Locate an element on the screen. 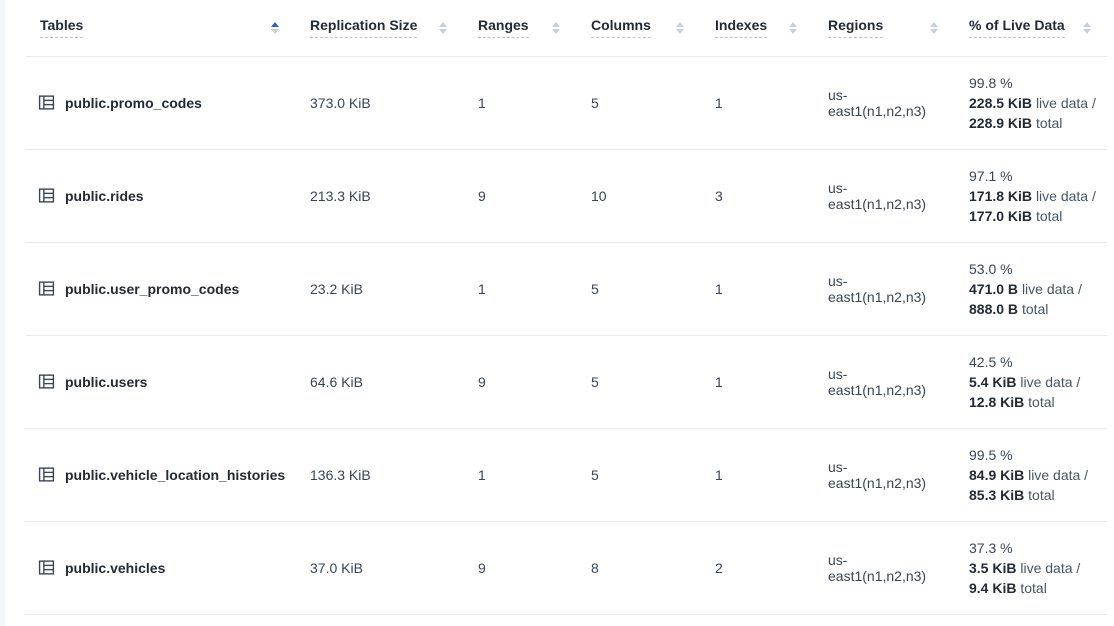  live-data-cell: 37.3 % 3.5 KiB live data / 9.4 KiB total is located at coordinates (1030, 568).